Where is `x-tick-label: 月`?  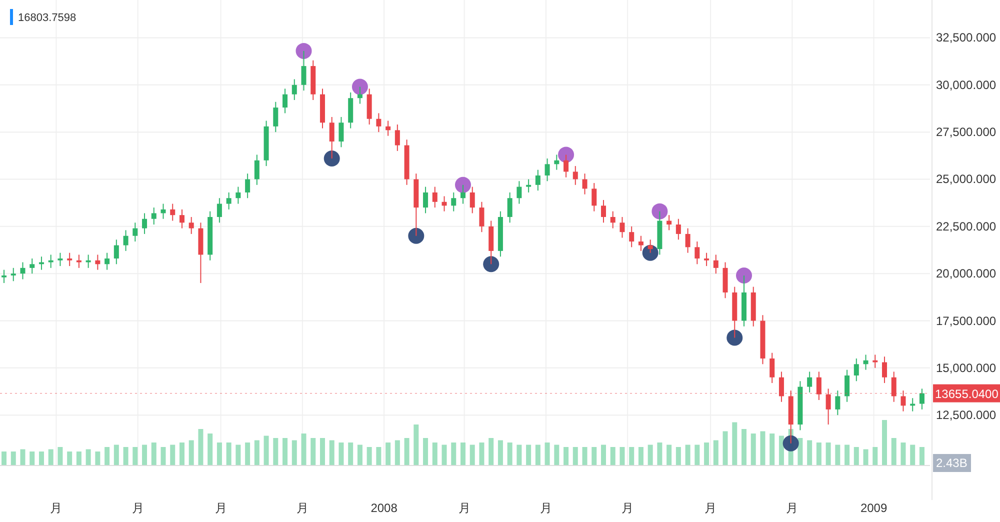 x-tick-label: 月 is located at coordinates (56, 508).